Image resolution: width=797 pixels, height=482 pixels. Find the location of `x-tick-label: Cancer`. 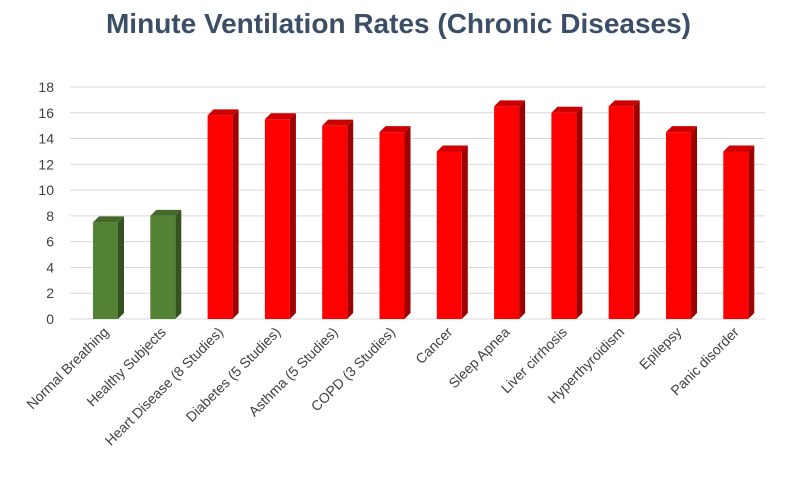

x-tick-label: Cancer is located at coordinates (433, 345).